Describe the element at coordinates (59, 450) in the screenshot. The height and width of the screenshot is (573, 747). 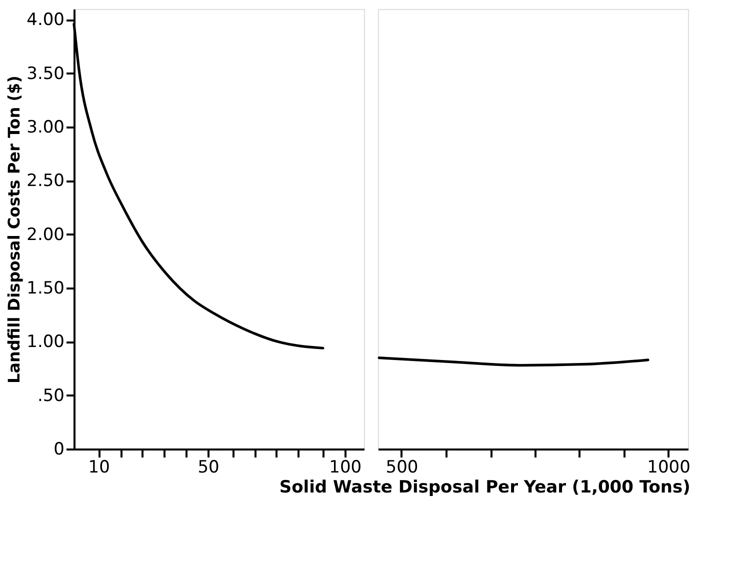
I see `y-tick-label: 0` at that location.